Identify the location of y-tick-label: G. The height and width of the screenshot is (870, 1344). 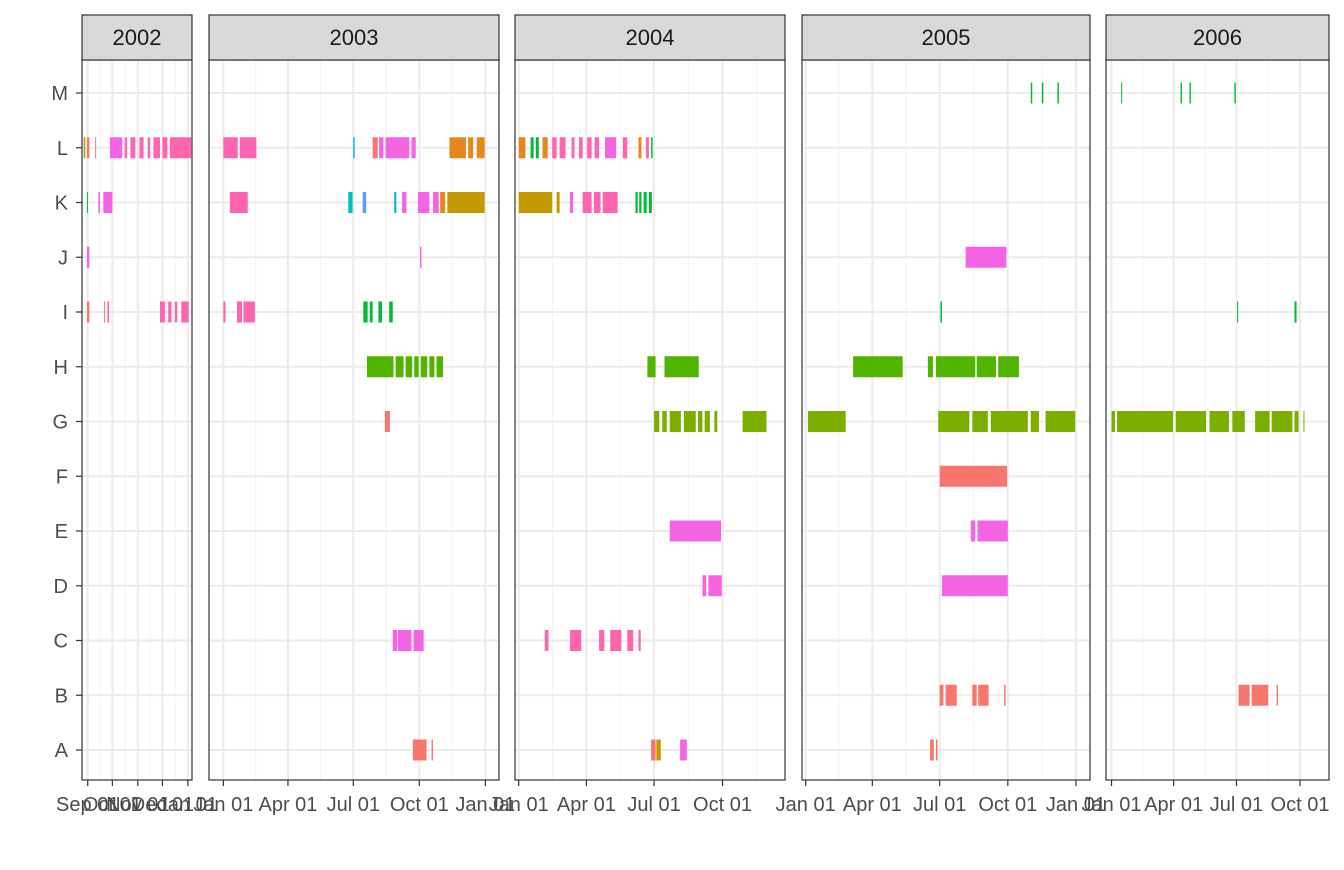
(60, 423).